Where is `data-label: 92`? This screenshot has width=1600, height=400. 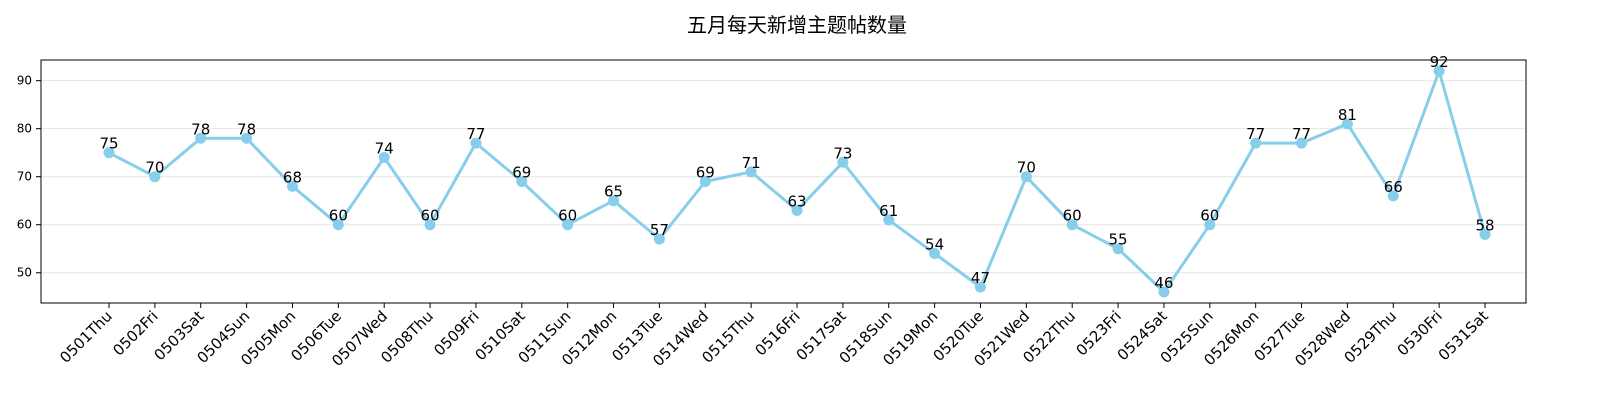
data-label: 92 is located at coordinates (1439, 62).